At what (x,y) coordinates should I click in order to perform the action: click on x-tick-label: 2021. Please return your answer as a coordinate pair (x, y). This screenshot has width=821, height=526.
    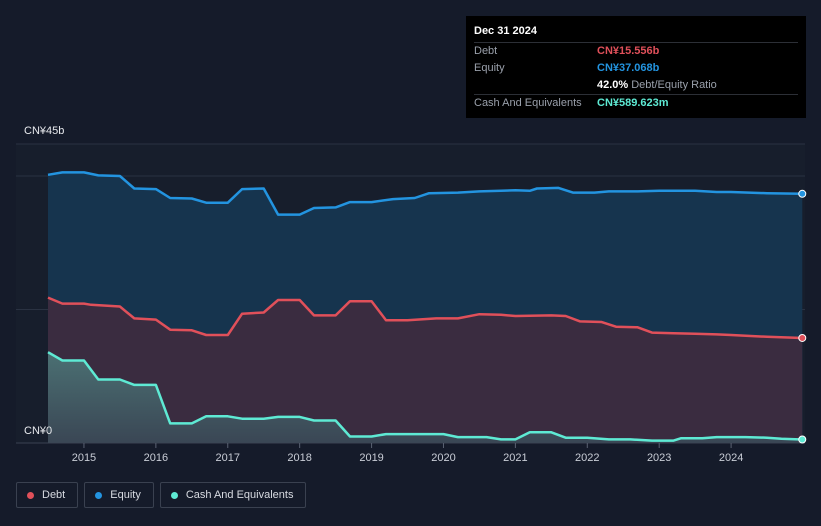
    Looking at the image, I should click on (515, 458).